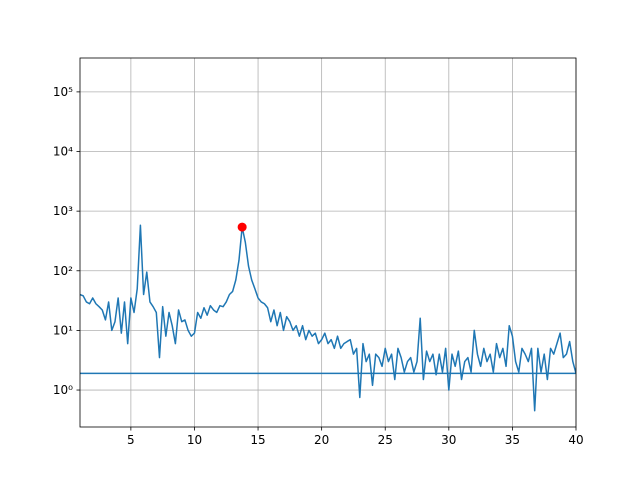 The height and width of the screenshot is (480, 640). Describe the element at coordinates (63, 92) in the screenshot. I see `y-tick-label: 10⁵` at that location.